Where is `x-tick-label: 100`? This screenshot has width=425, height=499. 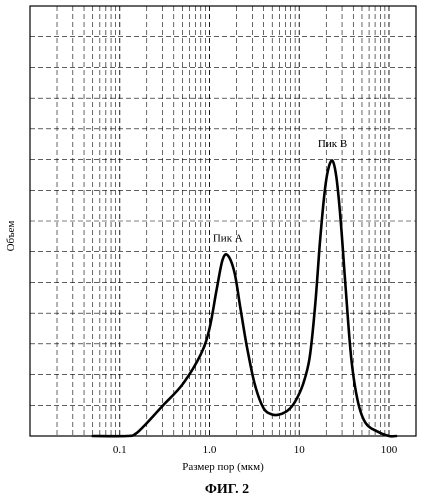 x-tick-label: 100 is located at coordinates (389, 450).